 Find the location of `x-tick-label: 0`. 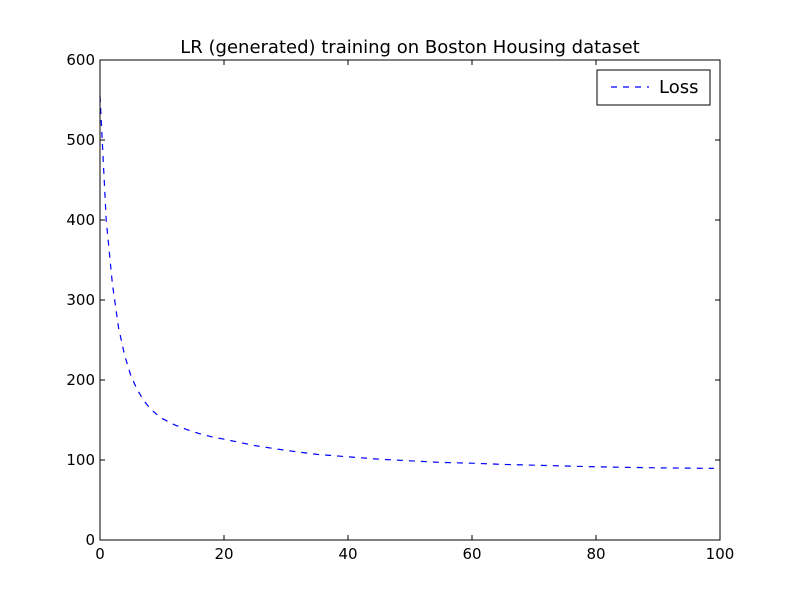

x-tick-label: 0 is located at coordinates (100, 554).